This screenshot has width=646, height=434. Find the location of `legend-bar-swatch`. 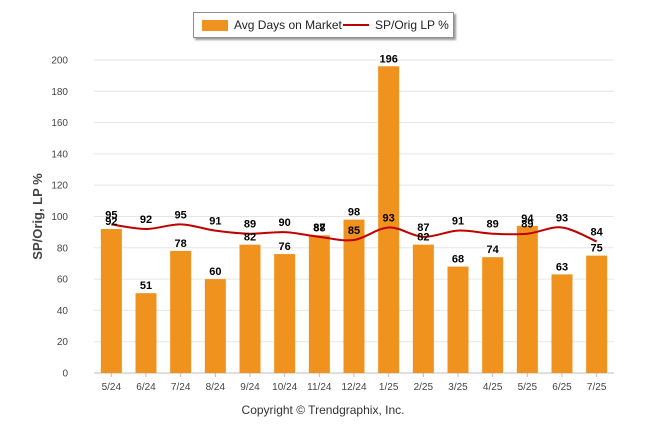

legend-bar-swatch is located at coordinates (215, 25).